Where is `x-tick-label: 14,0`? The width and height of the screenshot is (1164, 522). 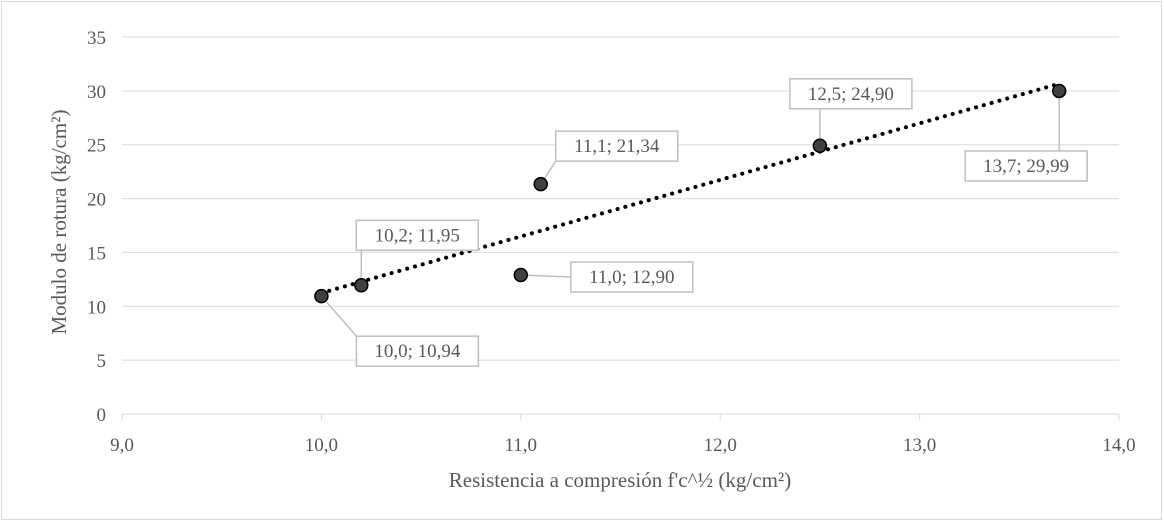 x-tick-label: 14,0 is located at coordinates (1118, 445).